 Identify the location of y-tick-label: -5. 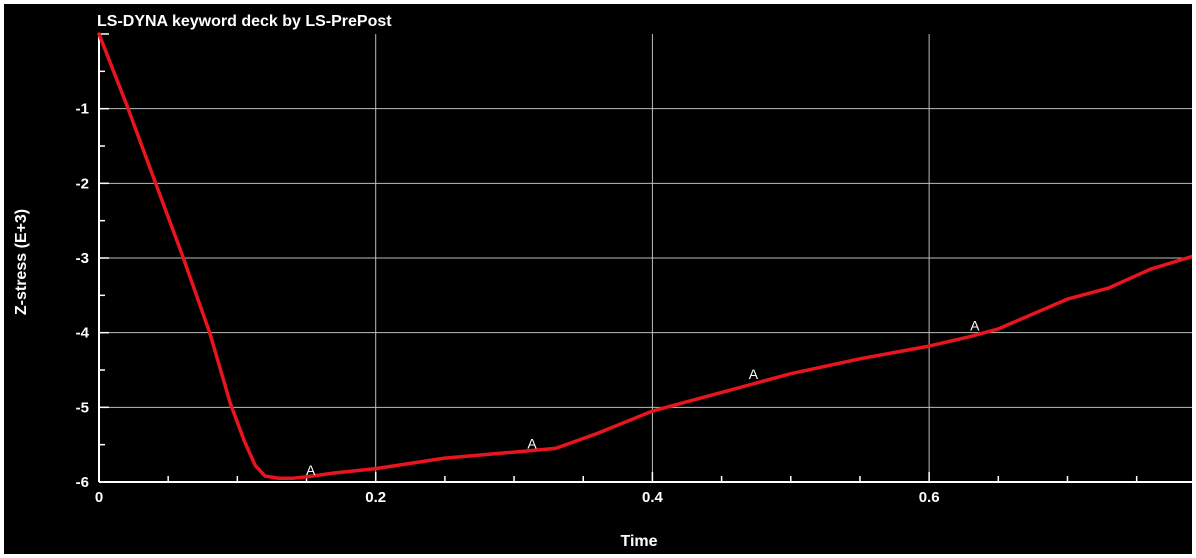
(82, 407).